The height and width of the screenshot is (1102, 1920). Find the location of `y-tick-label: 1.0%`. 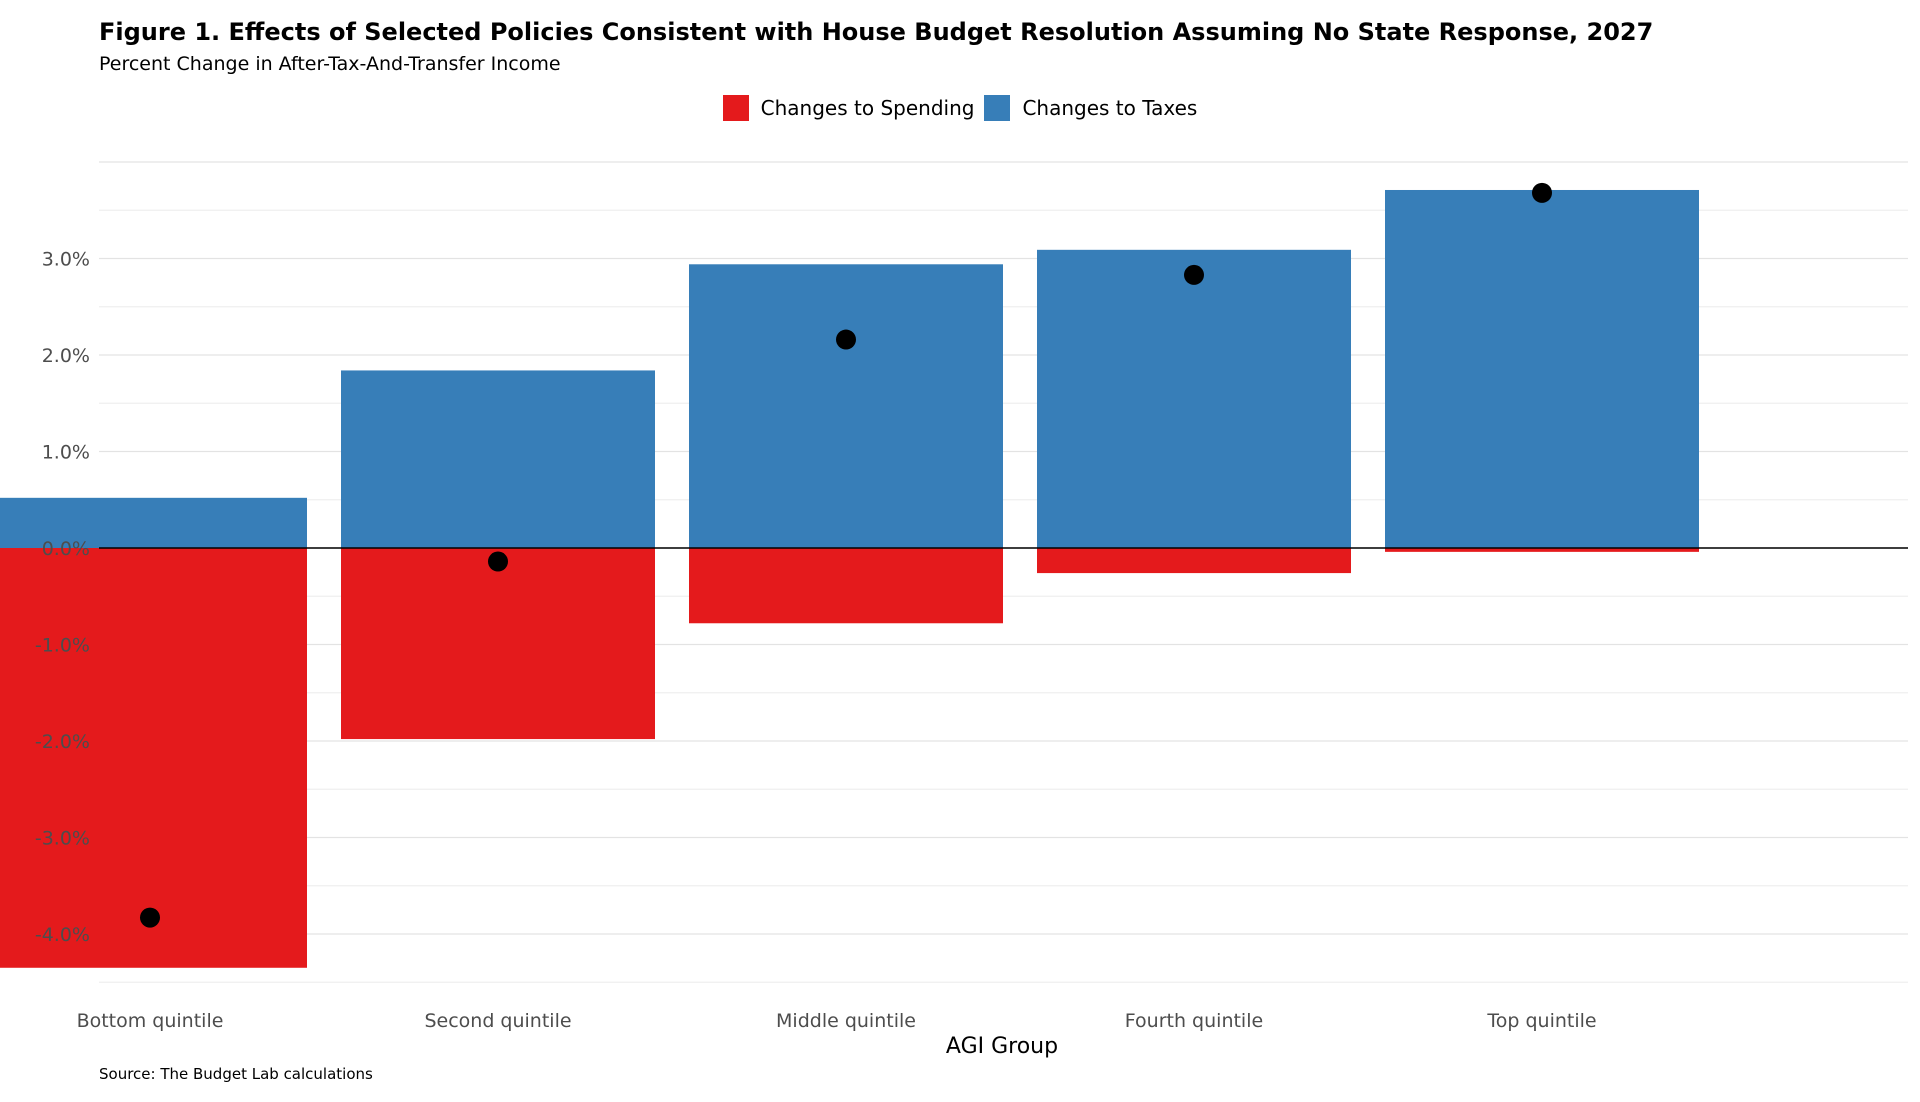

y-tick-label: 1.0% is located at coordinates (66, 453).